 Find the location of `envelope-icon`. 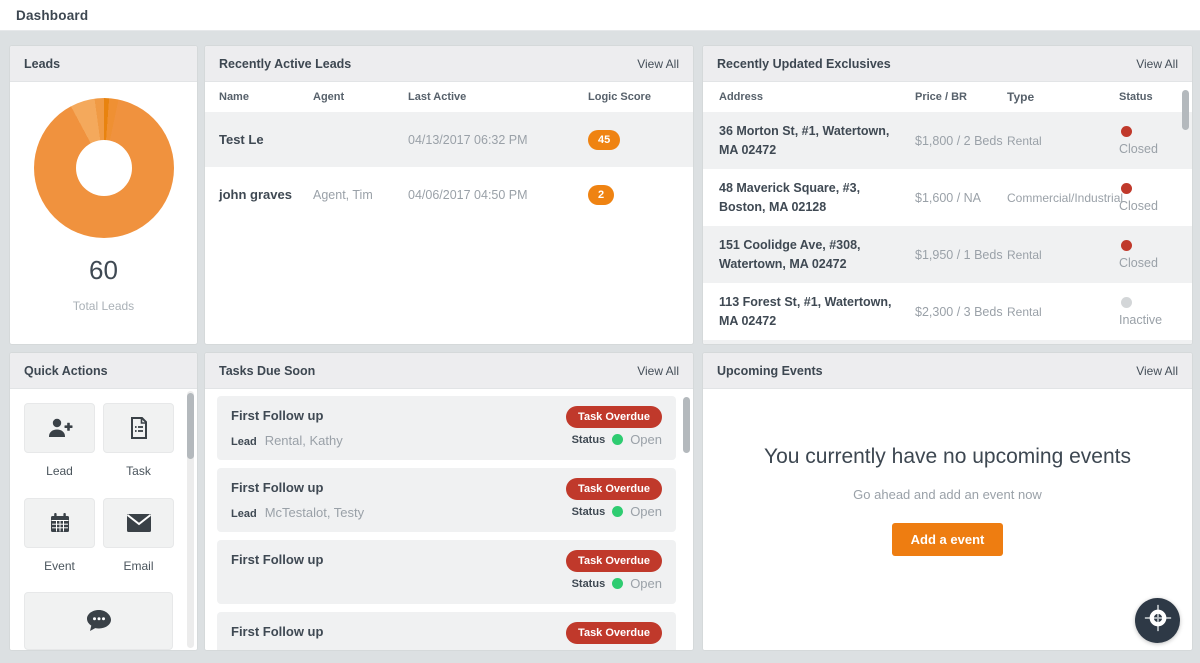

envelope-icon is located at coordinates (139, 523).